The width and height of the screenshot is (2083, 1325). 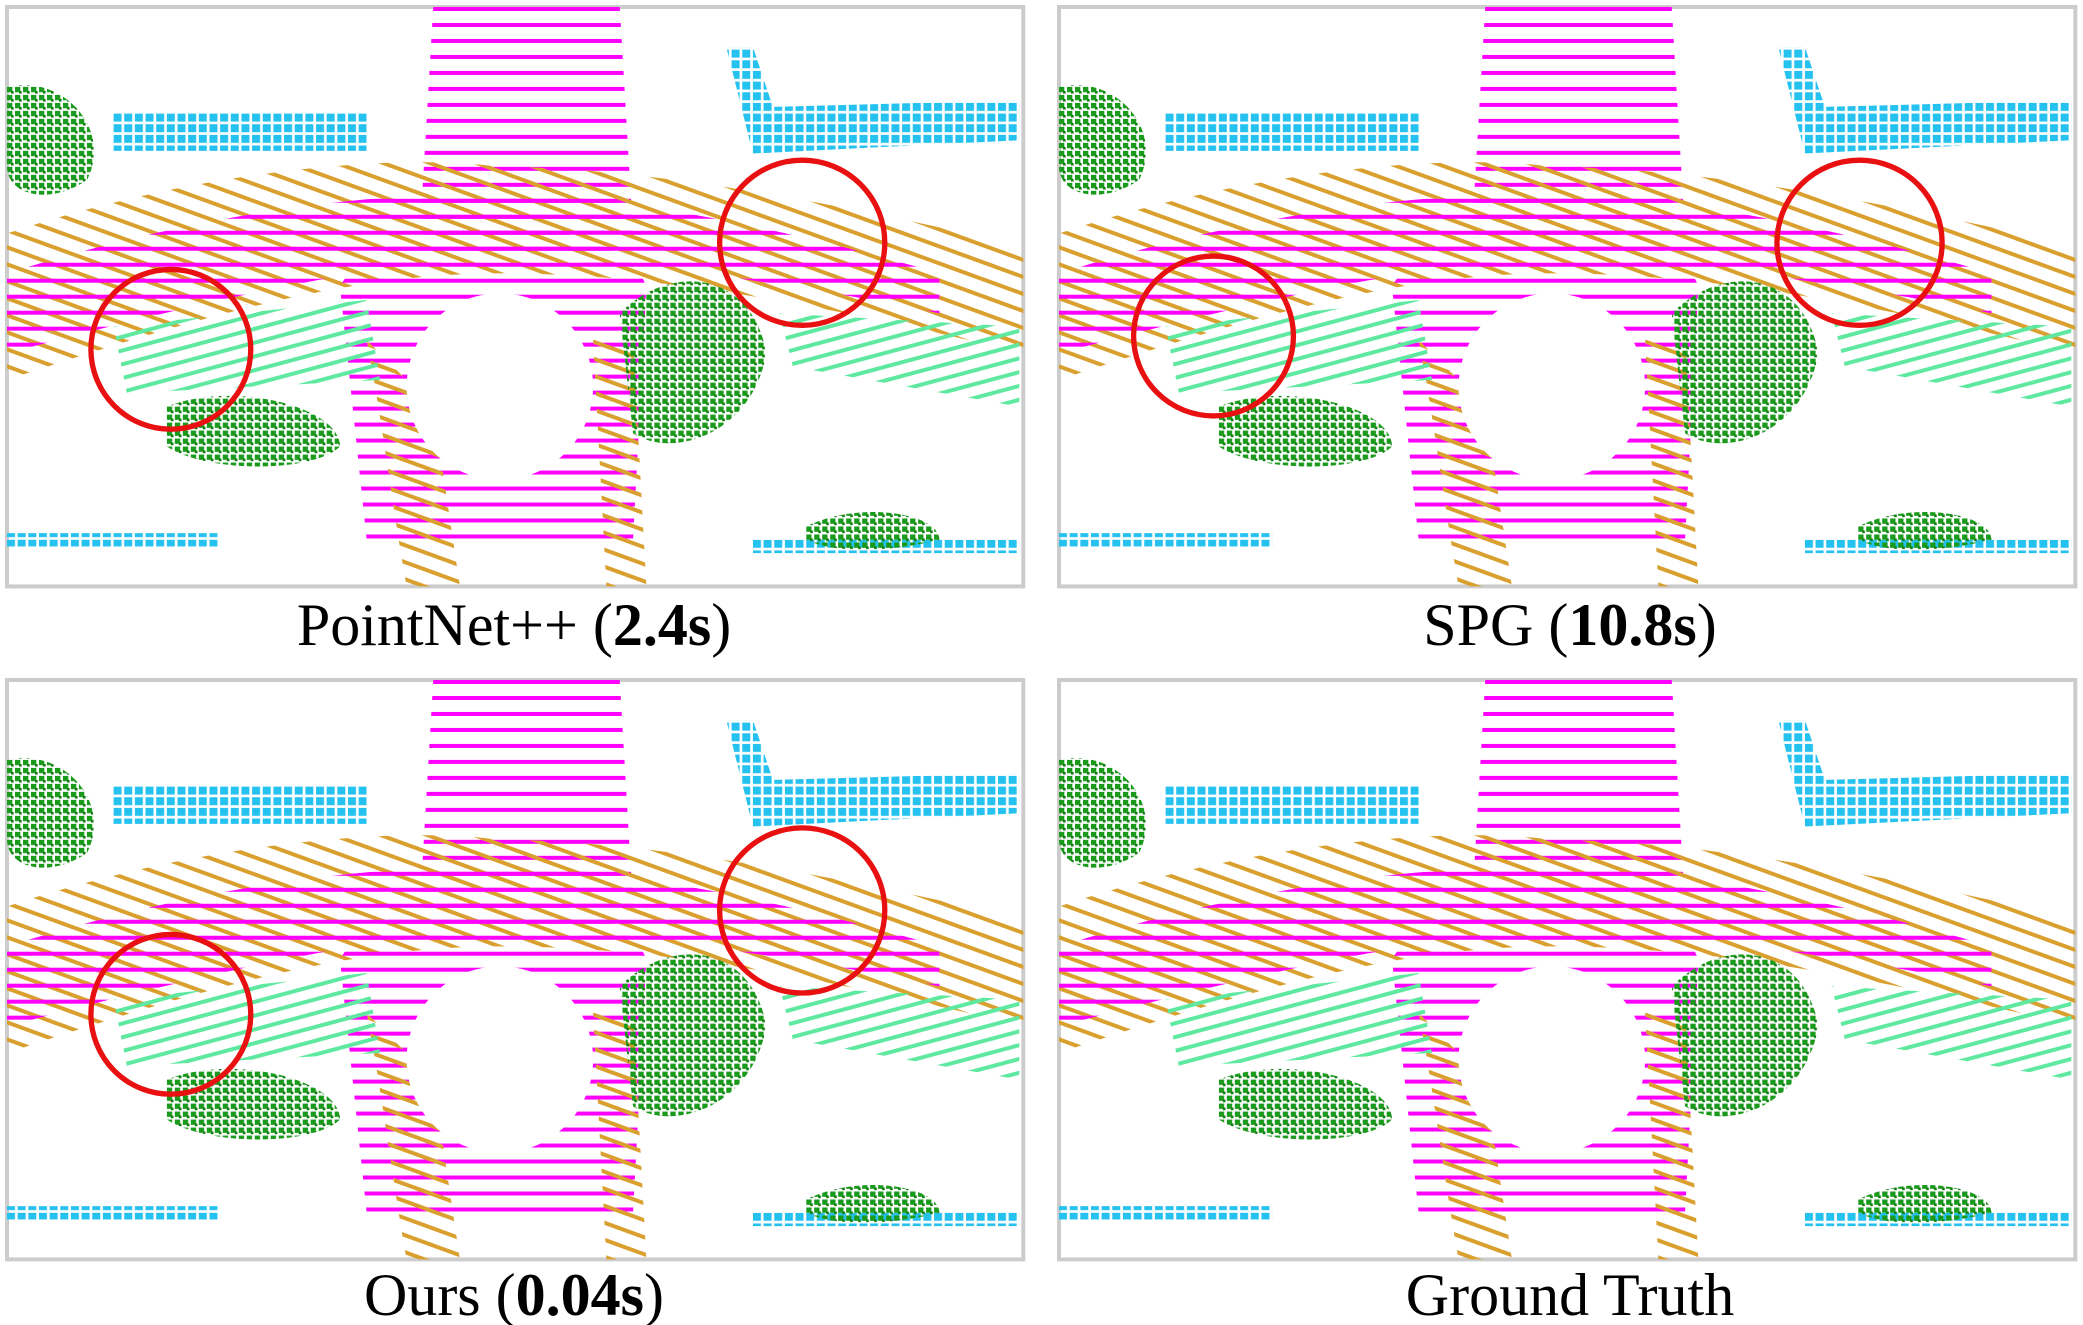 I want to click on caption-method: PointNet++ (, so click(x=455, y=625).